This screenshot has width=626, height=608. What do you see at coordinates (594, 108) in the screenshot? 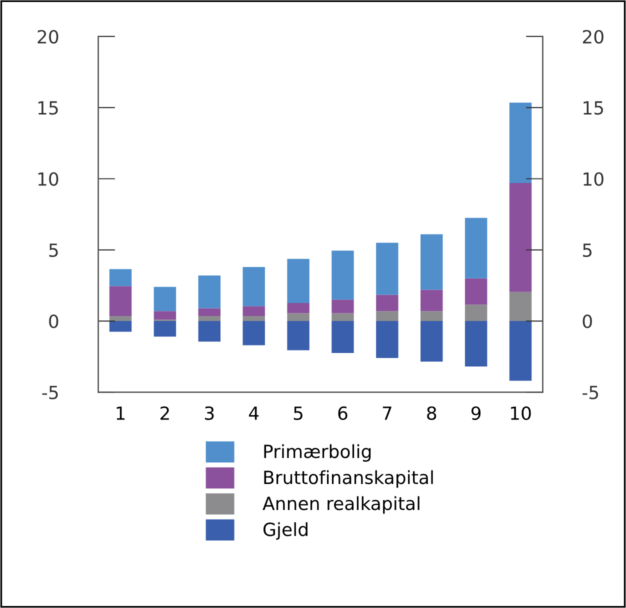
I see `y2-tick-label: 15` at bounding box center [594, 108].